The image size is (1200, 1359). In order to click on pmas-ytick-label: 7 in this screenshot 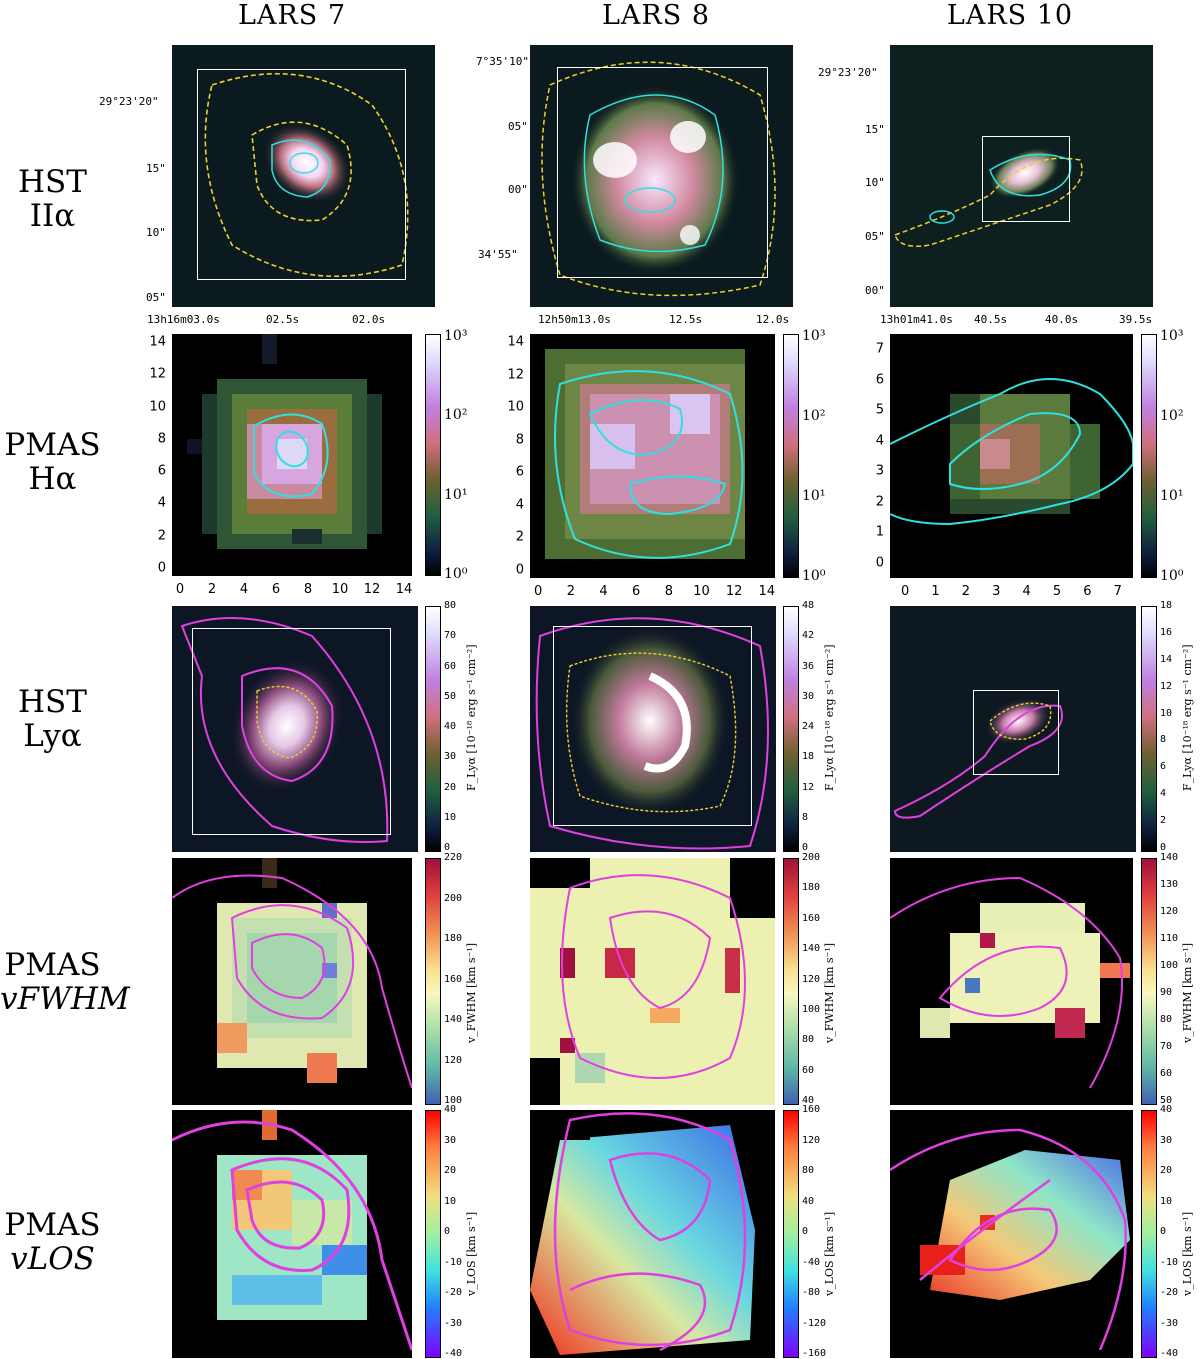, I will do `click(879, 349)`.